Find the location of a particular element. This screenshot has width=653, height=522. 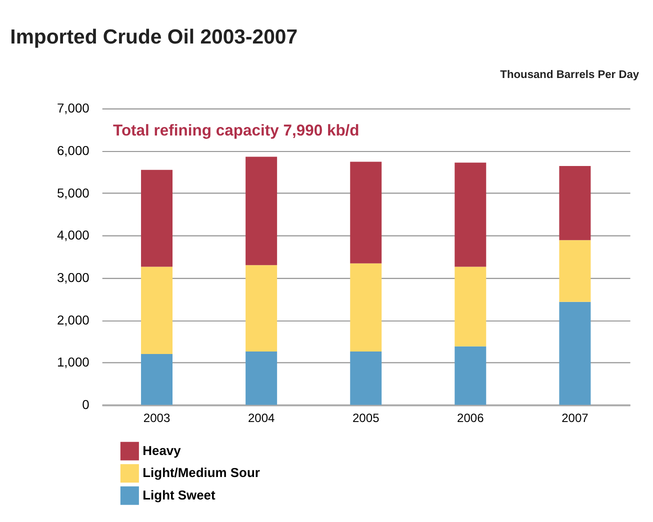

x-tick-label: 2004 is located at coordinates (262, 417).